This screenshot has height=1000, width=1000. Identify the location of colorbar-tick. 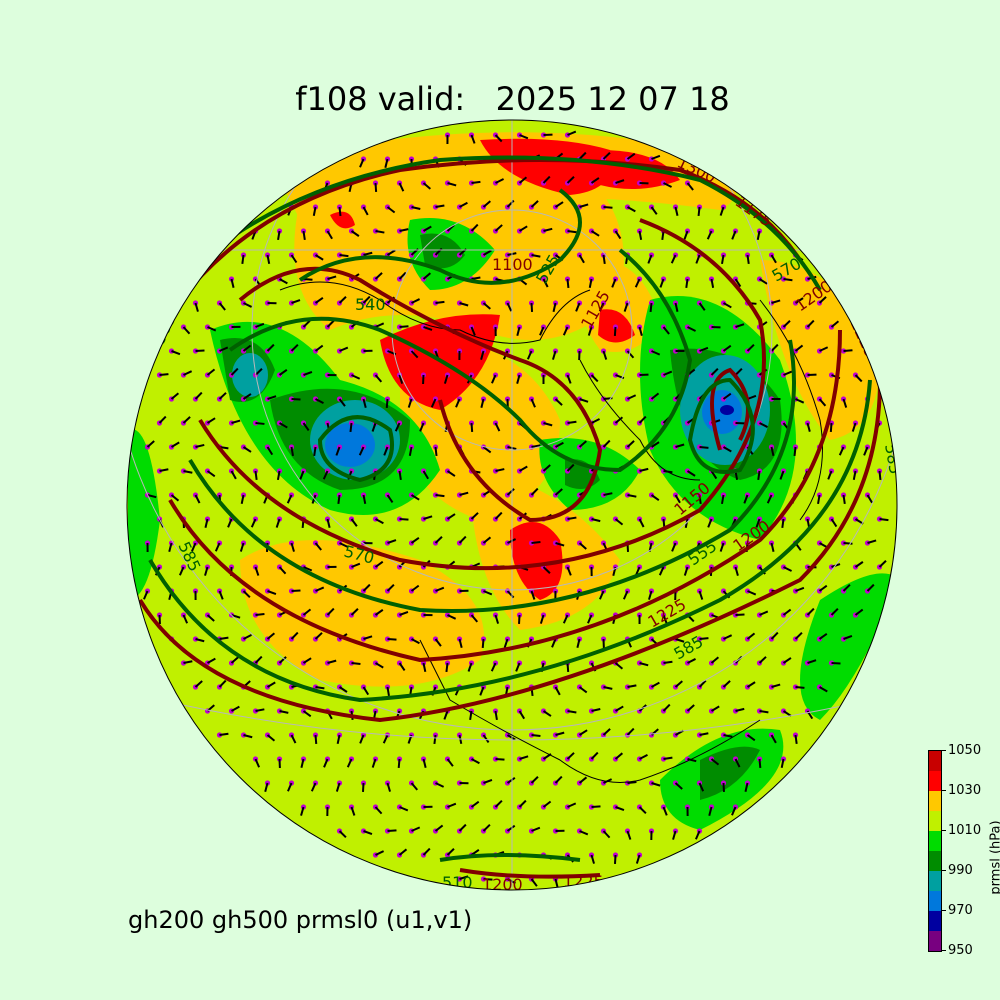
(943, 790).